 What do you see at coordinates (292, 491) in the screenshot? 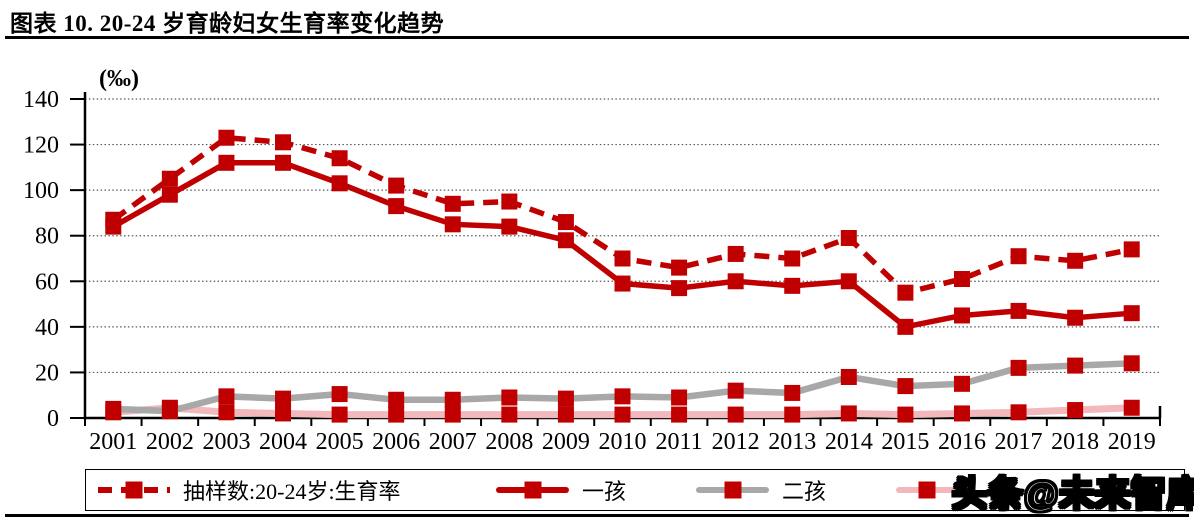
I see `legend-label-sampling-rate: 抽样数:20-24岁:生育率` at bounding box center [292, 491].